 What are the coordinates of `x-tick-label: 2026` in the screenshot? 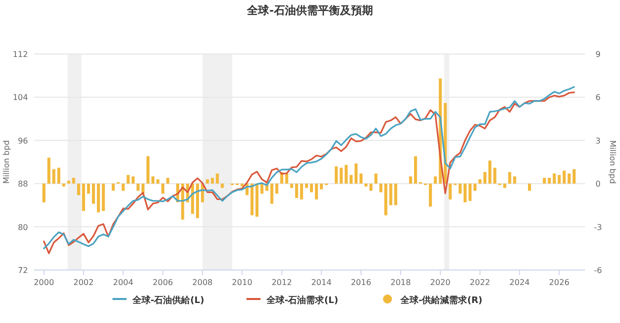 It's located at (559, 282).